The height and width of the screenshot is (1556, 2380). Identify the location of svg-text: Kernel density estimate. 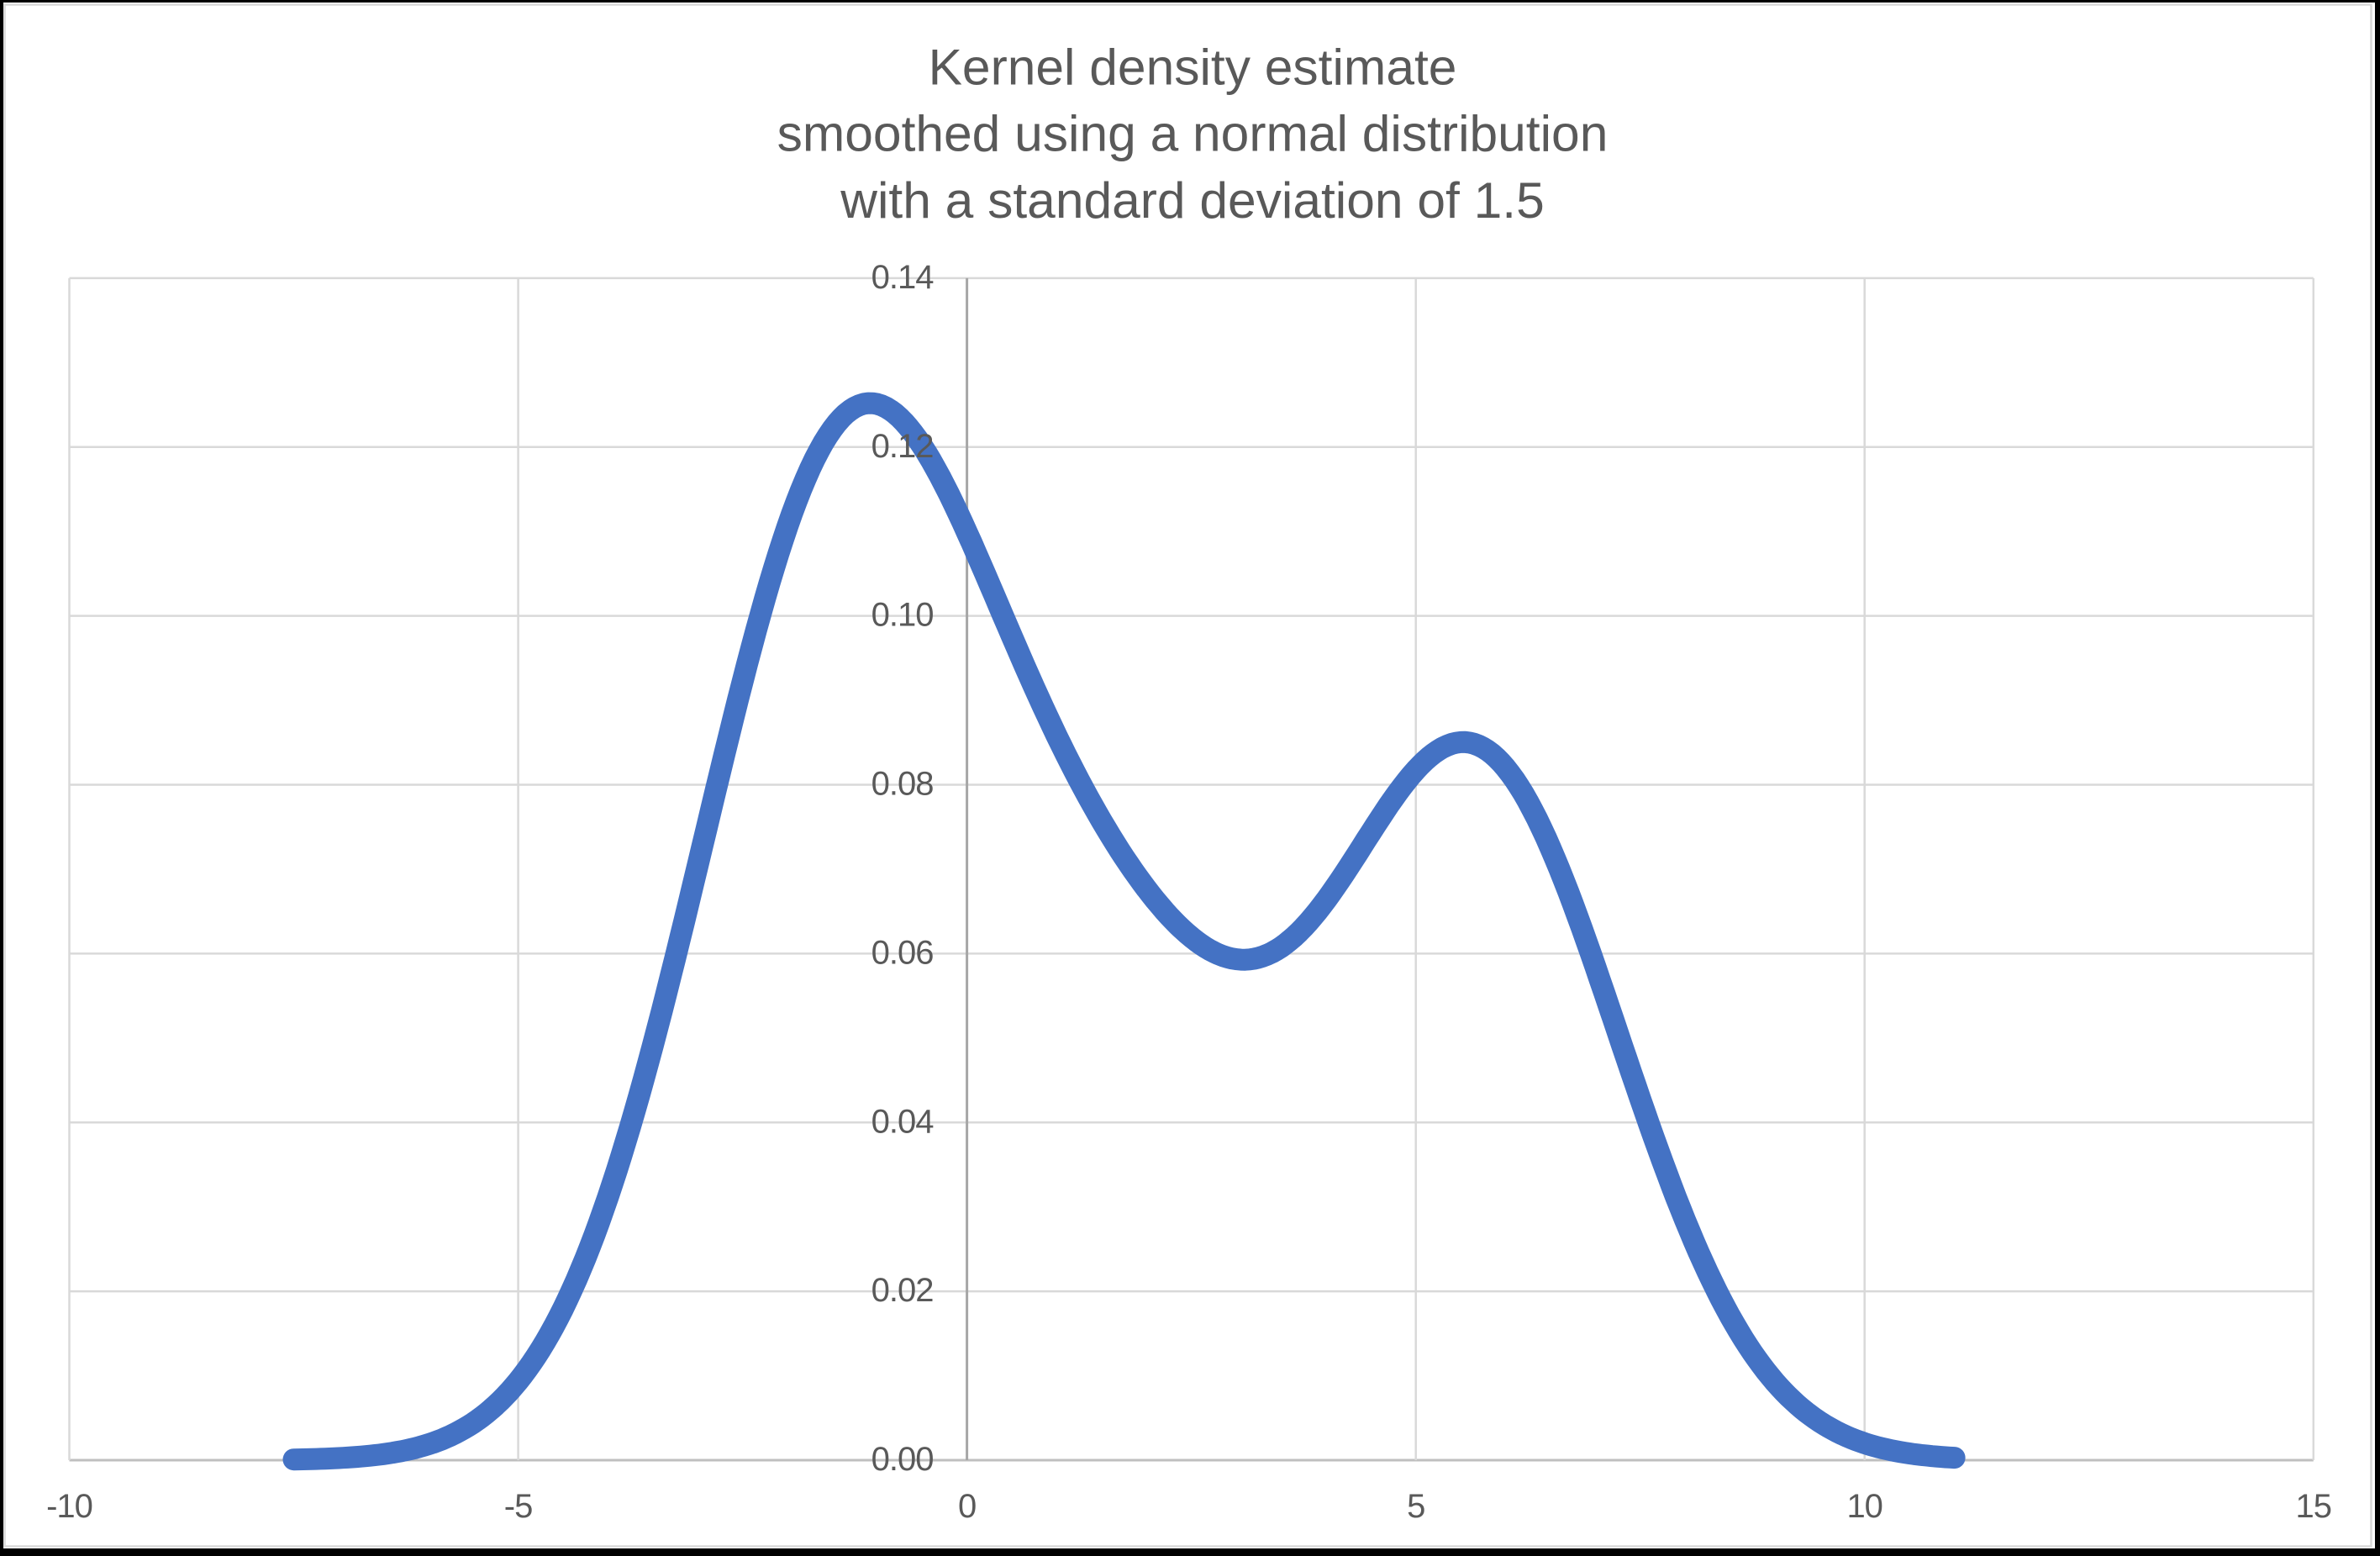
(1193, 66).